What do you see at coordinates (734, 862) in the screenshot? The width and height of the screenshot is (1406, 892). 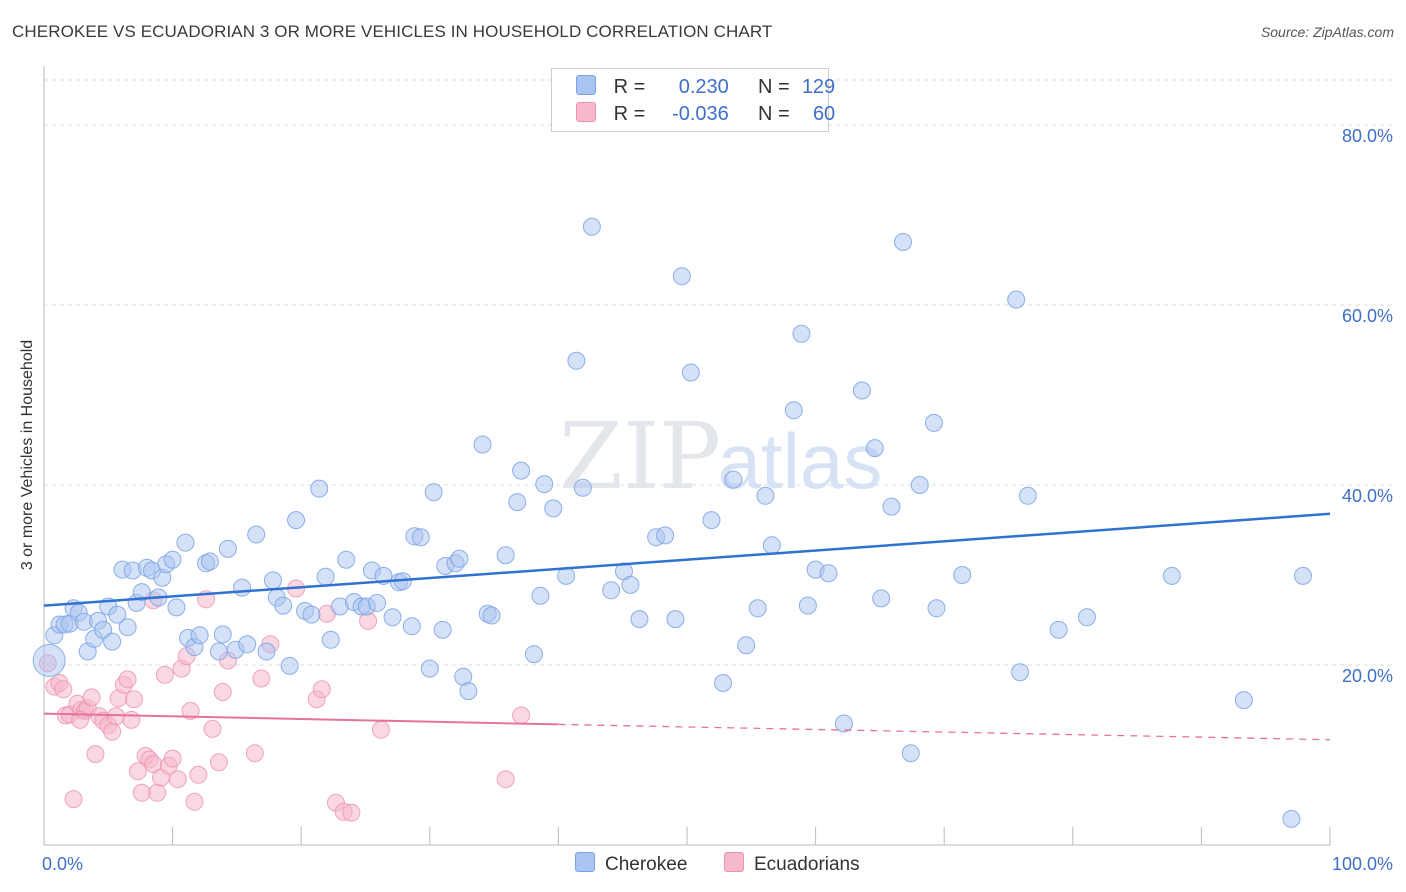 I see `ecuadorians-legend-swatch` at bounding box center [734, 862].